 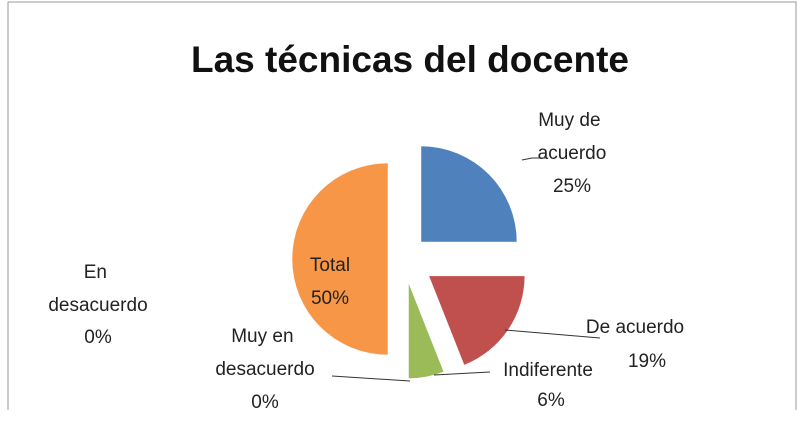 What do you see at coordinates (635, 327) in the screenshot?
I see `slice-label: De acuerdo` at bounding box center [635, 327].